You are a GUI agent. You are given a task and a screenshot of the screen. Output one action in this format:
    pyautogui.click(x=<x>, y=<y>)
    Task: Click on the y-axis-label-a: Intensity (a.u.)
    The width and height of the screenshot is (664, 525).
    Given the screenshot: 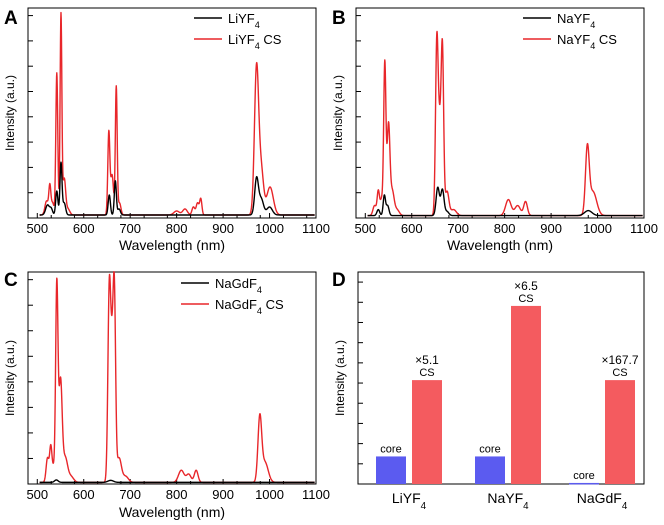 What is the action you would take?
    pyautogui.click(x=10, y=113)
    